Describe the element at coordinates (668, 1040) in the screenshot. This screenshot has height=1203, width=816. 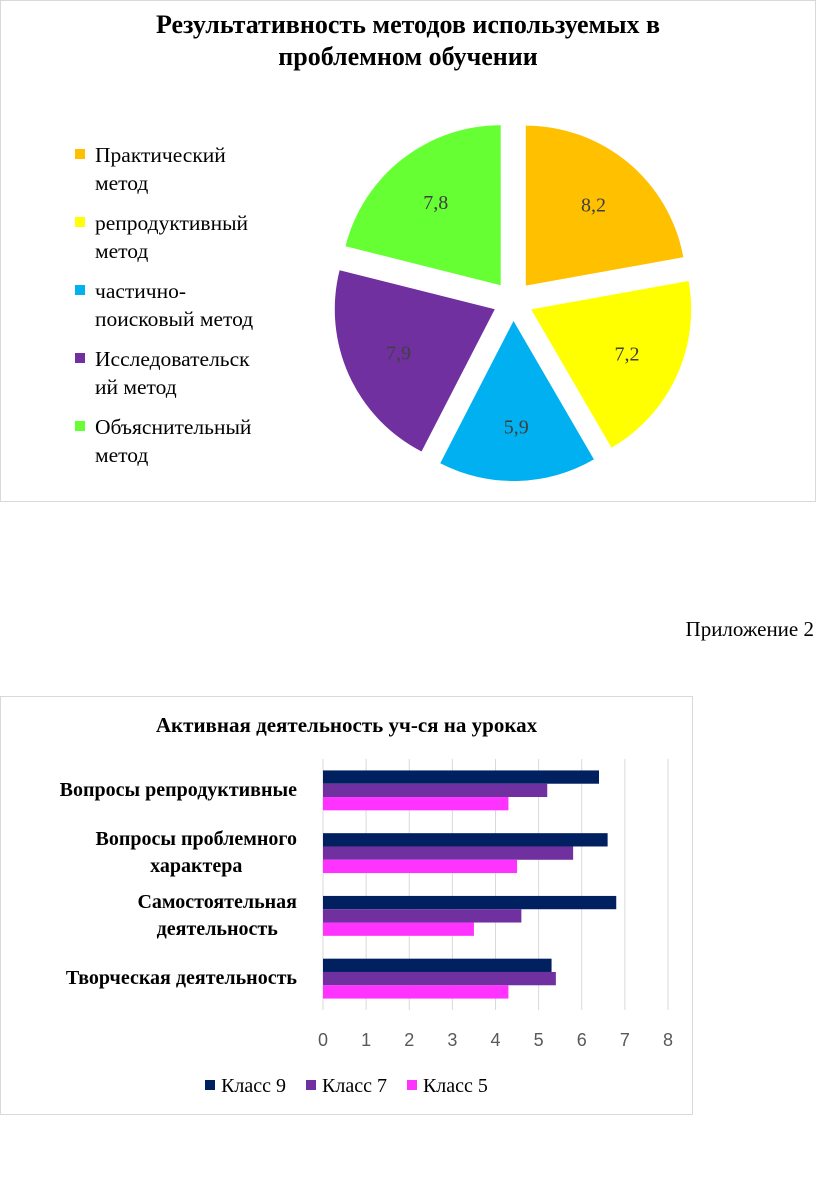
I see `x-tick-label: 8` at that location.